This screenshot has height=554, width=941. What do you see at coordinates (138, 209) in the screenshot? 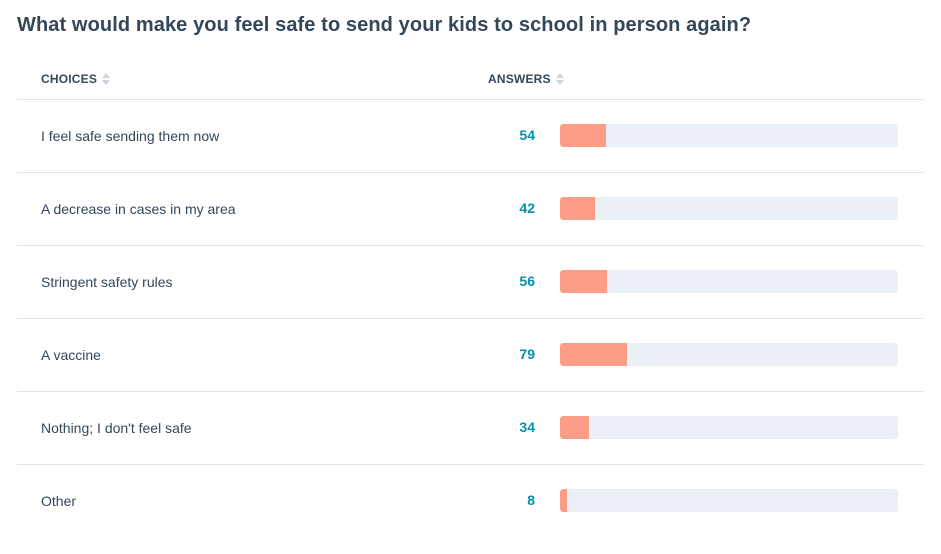
I see `choice-label: A decrease in cases in my area` at bounding box center [138, 209].